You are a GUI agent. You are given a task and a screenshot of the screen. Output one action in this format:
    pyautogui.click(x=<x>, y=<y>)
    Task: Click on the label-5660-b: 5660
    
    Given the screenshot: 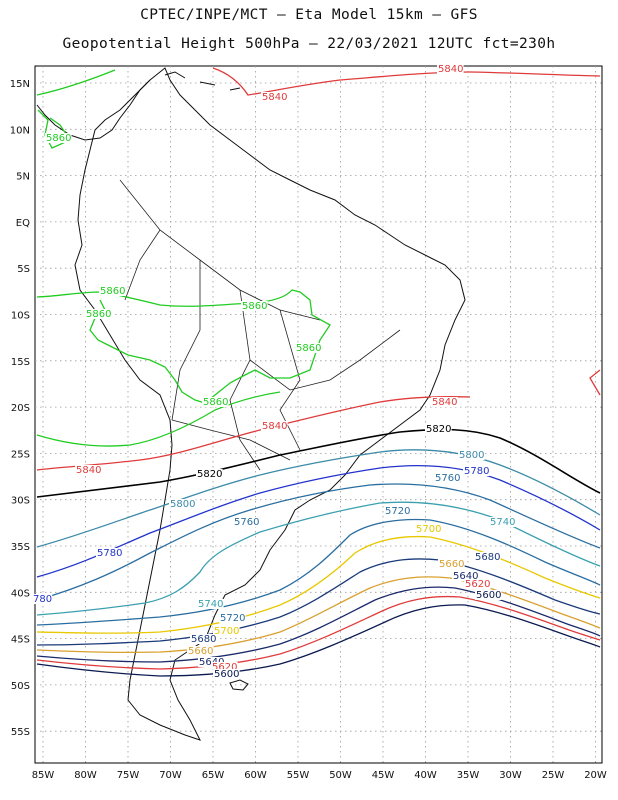 What is the action you would take?
    pyautogui.click(x=200, y=651)
    